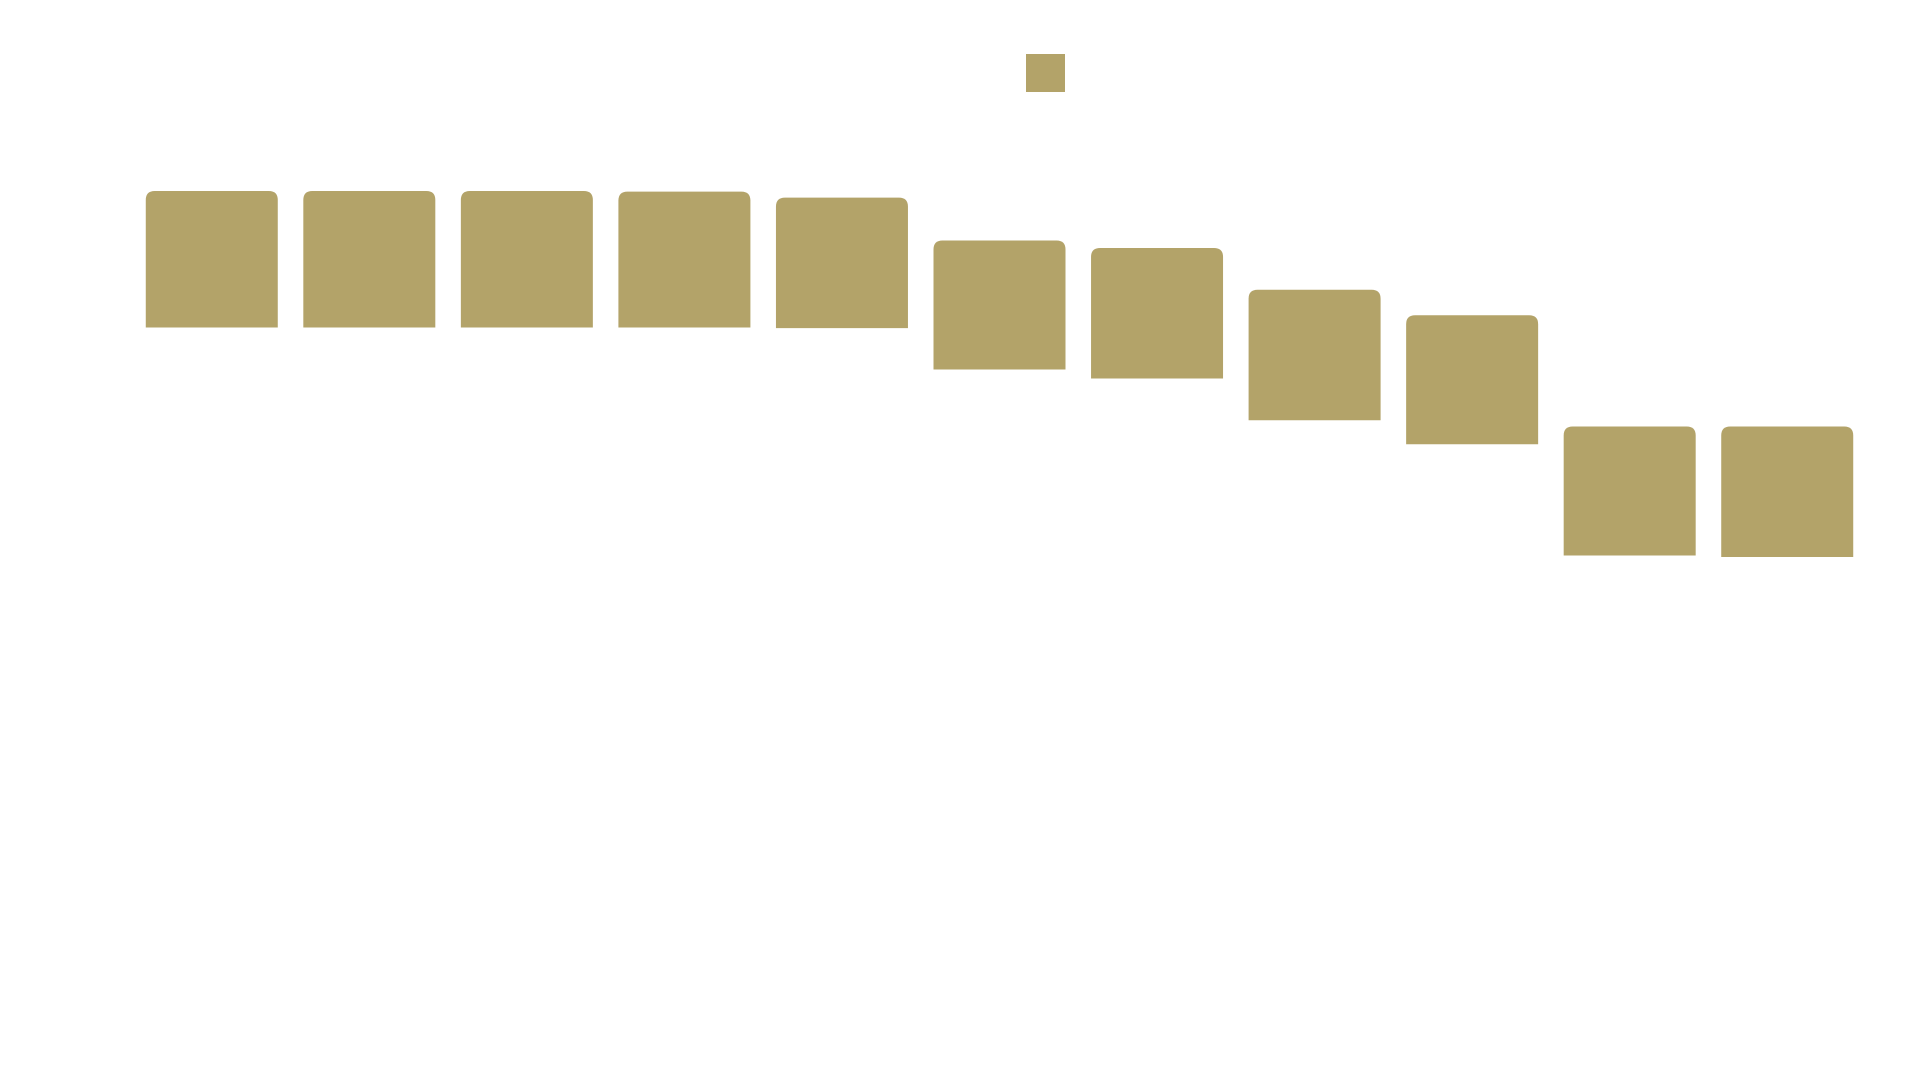  What do you see at coordinates (1045, 73) in the screenshot?
I see `legend-swatch` at bounding box center [1045, 73].